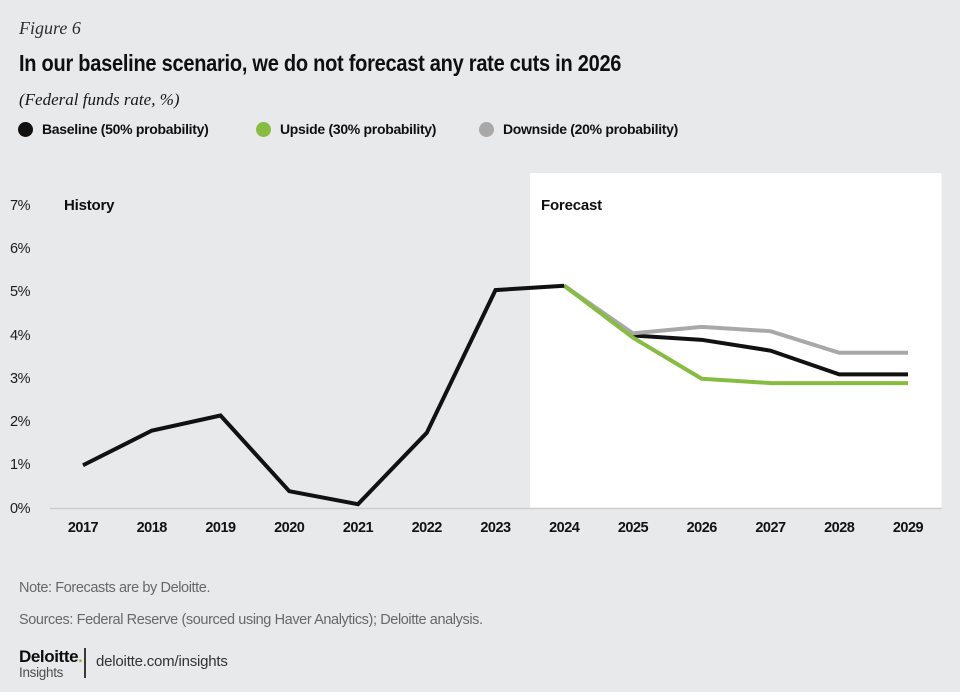 The image size is (960, 692). What do you see at coordinates (735, 319) in the screenshot?
I see `forecast-line-downside` at bounding box center [735, 319].